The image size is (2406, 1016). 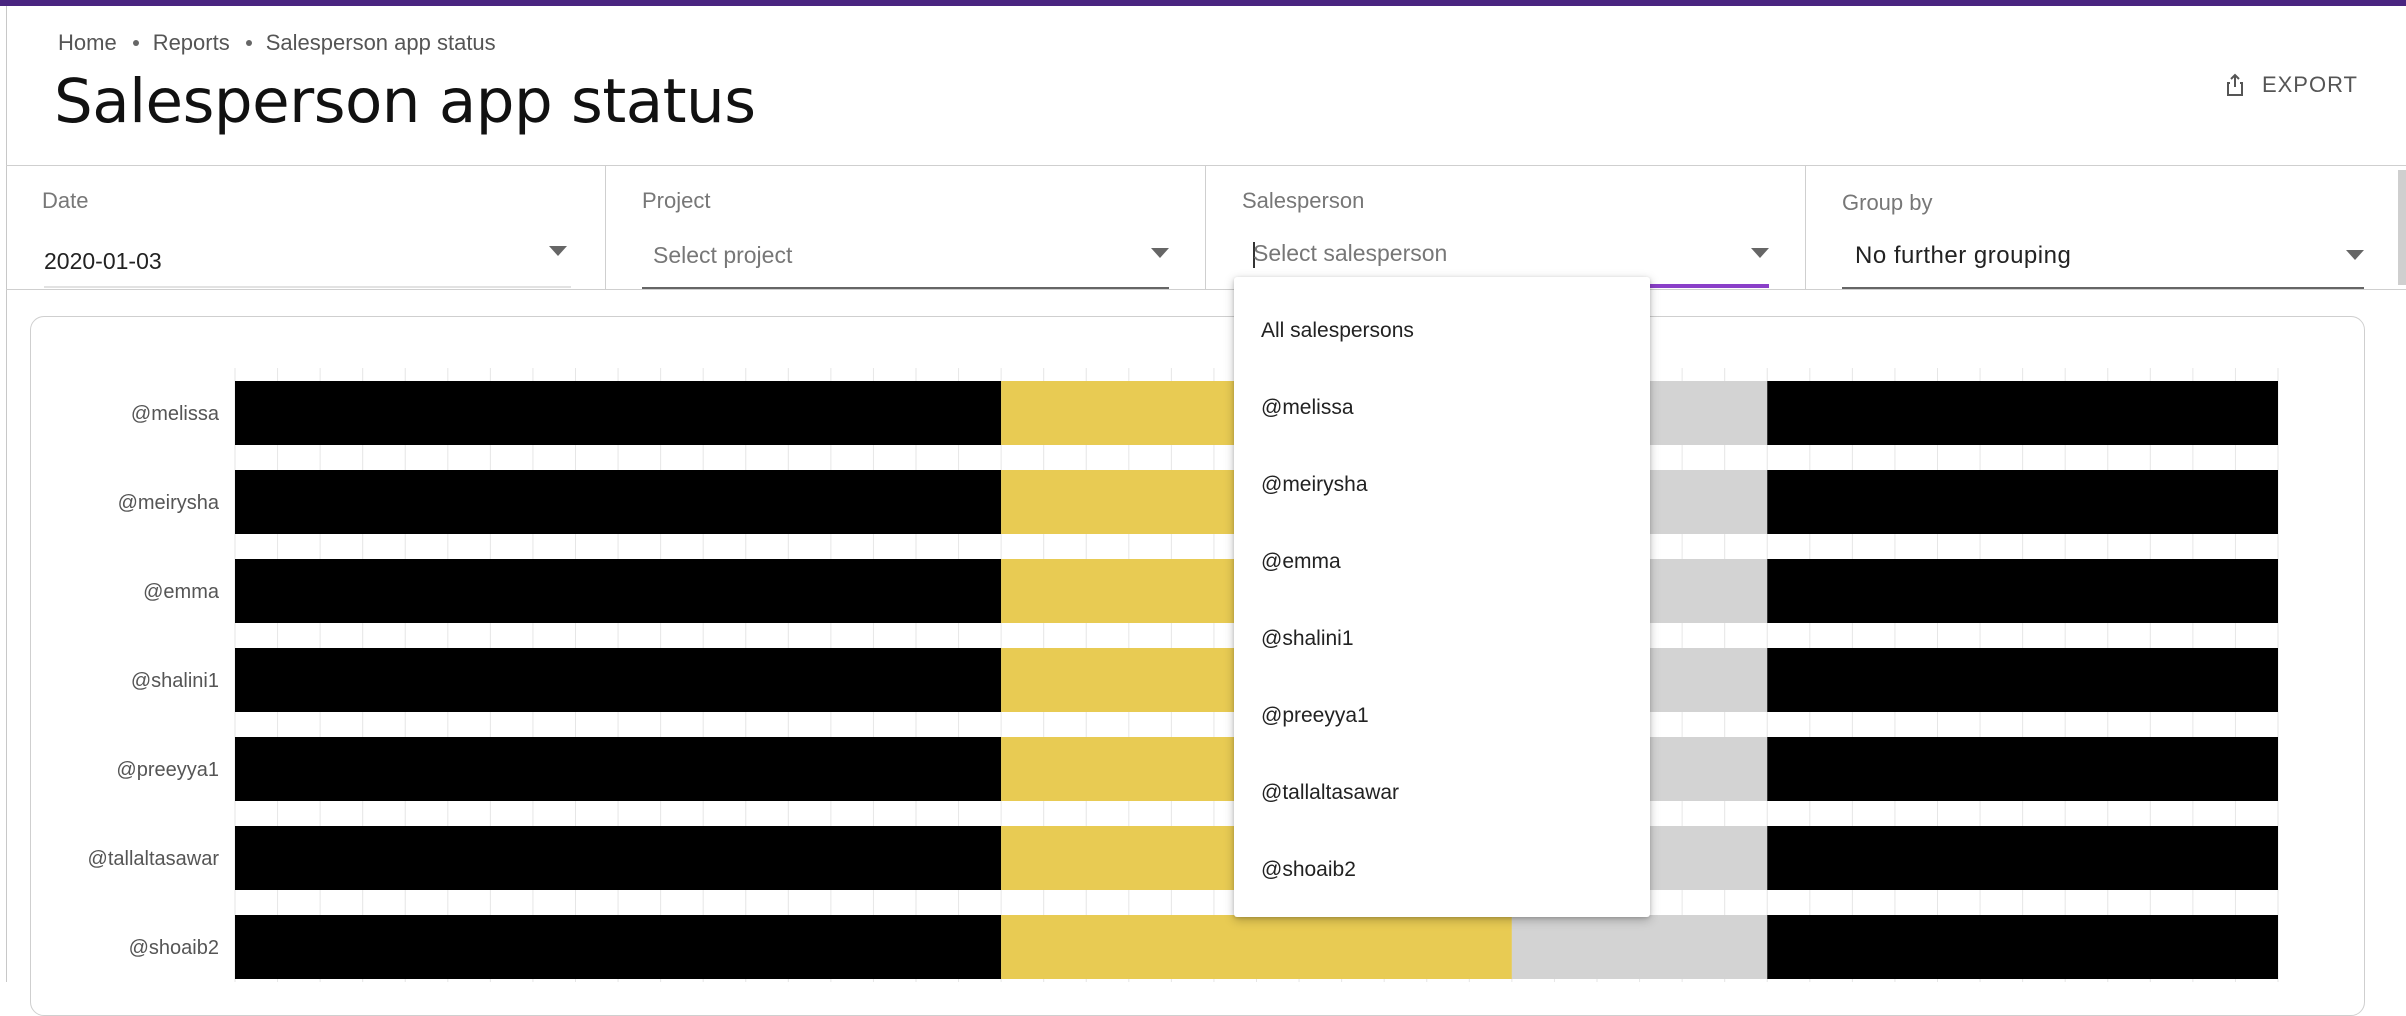 I want to click on salesperson-placeholder: Select salesperson, so click(x=1350, y=253).